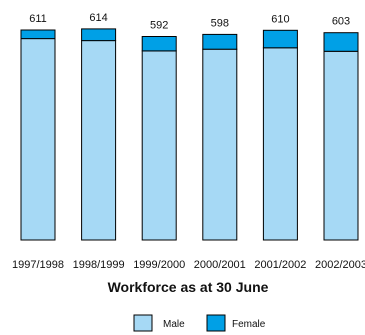  Describe the element at coordinates (280, 265) in the screenshot. I see `x-tick-label-2001/2002: 2001/2002` at that location.